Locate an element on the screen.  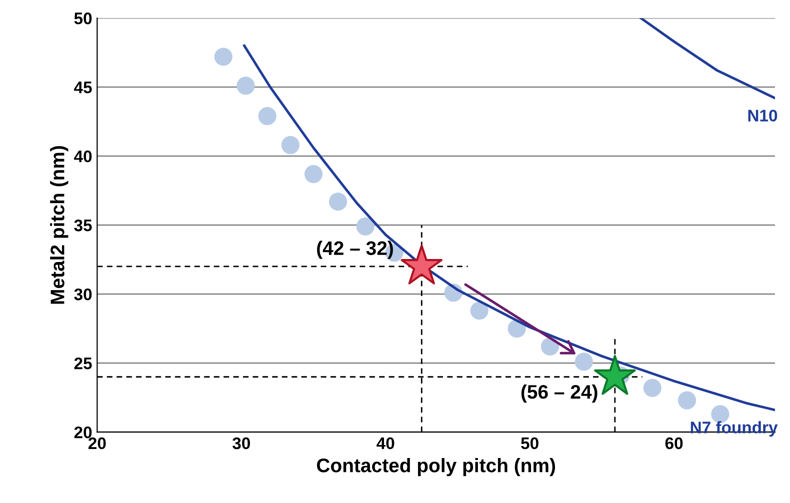
line-series is located at coordinates (707, 59).